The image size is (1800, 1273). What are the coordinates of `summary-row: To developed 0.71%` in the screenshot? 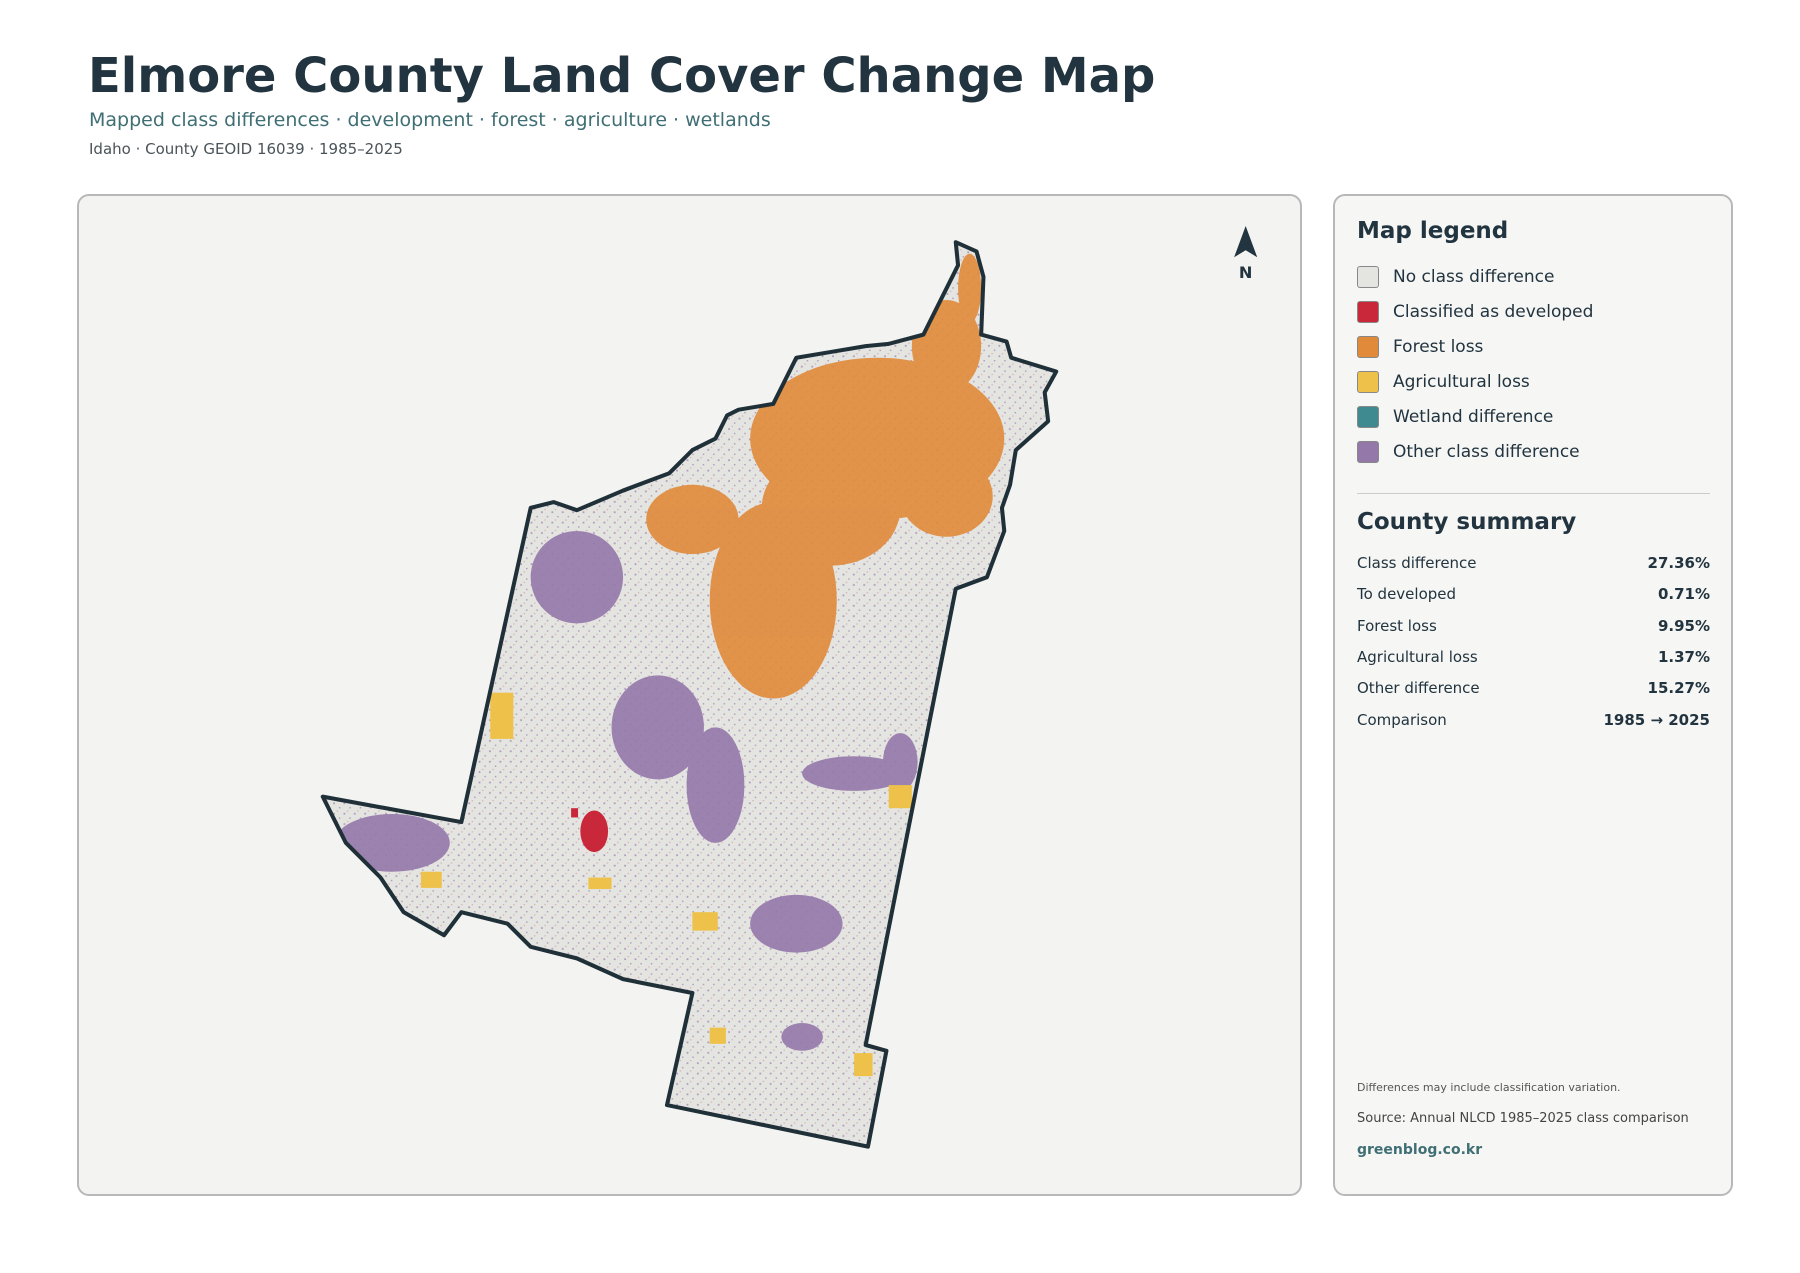 It's located at (1533, 594).